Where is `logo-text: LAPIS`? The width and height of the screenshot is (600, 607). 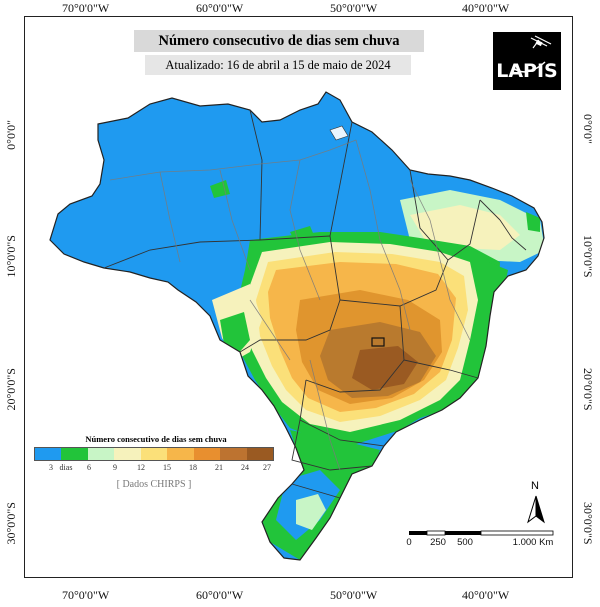 logo-text: LAPIS is located at coordinates (527, 71).